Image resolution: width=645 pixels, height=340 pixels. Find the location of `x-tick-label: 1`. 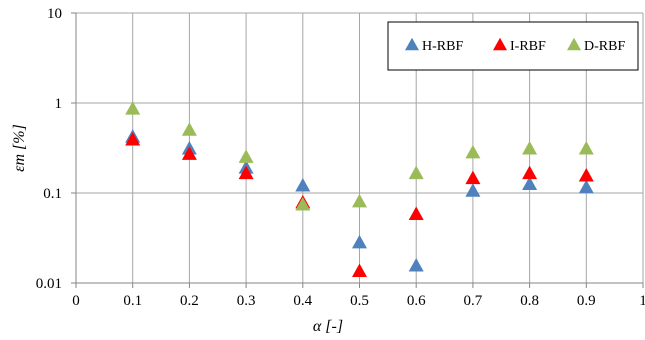

x-tick-label: 1 is located at coordinates (642, 301).